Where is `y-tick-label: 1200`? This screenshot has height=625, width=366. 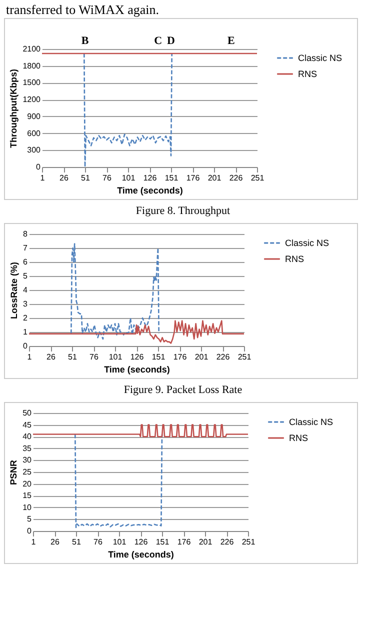
y-tick-label: 1200 is located at coordinates (32, 99).